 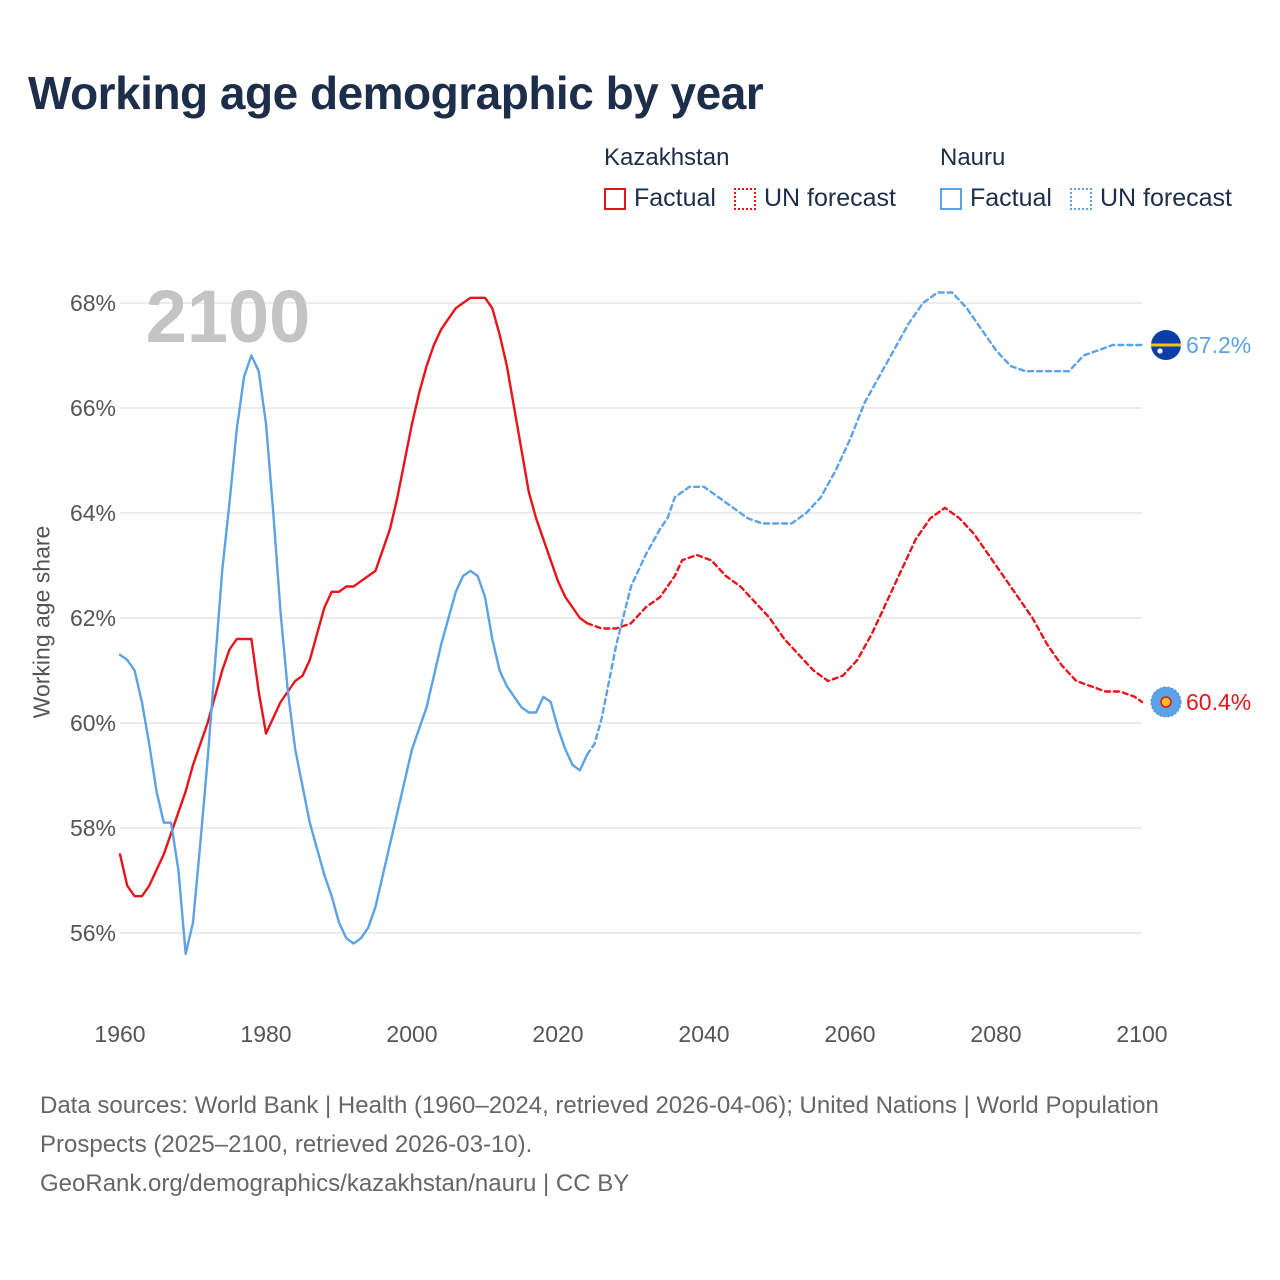 What do you see at coordinates (667, 157) in the screenshot?
I see `legend-group-name: Kazakhstan` at bounding box center [667, 157].